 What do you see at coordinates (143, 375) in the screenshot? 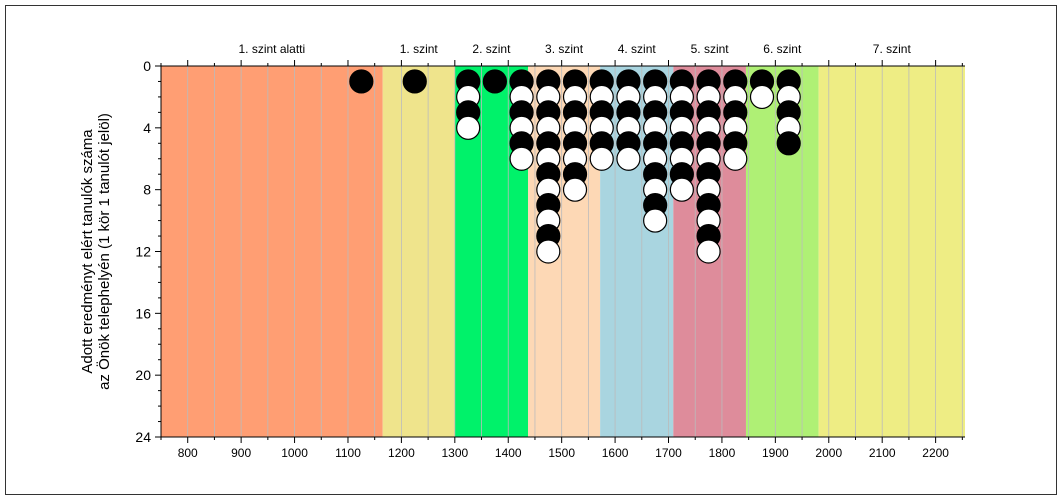
I see `y-tick-label: 20` at bounding box center [143, 375].